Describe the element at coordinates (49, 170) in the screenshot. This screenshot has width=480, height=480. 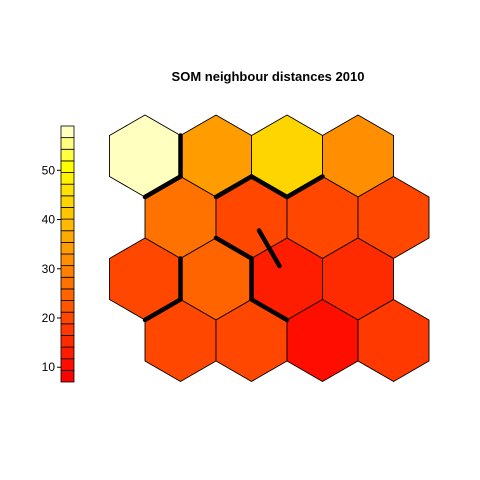
I see `legend-tick-label: 50` at that location.